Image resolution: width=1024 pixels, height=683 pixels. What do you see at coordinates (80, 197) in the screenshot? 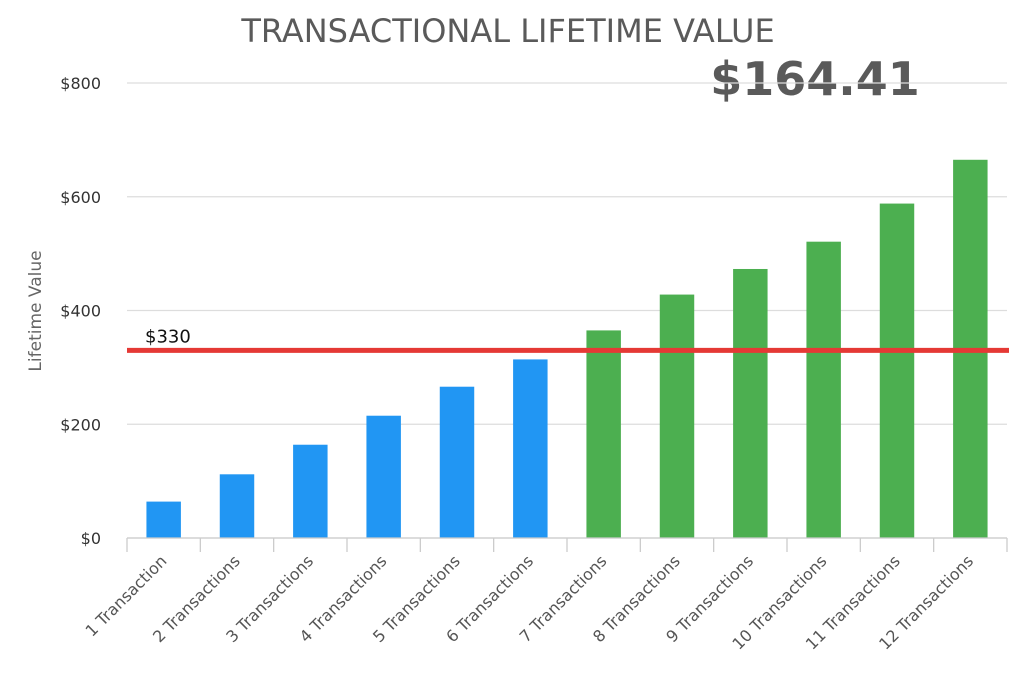
I see `y-tick-label: $600` at bounding box center [80, 197].